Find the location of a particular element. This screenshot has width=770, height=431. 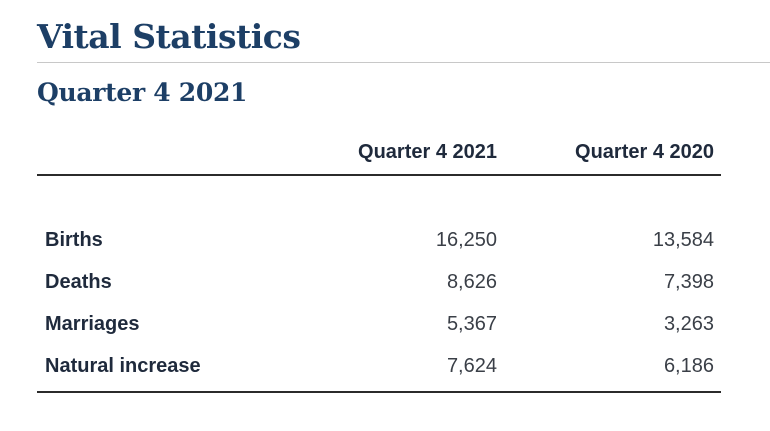

table-row-births: Births 16,250 13,584 is located at coordinates (379, 243).